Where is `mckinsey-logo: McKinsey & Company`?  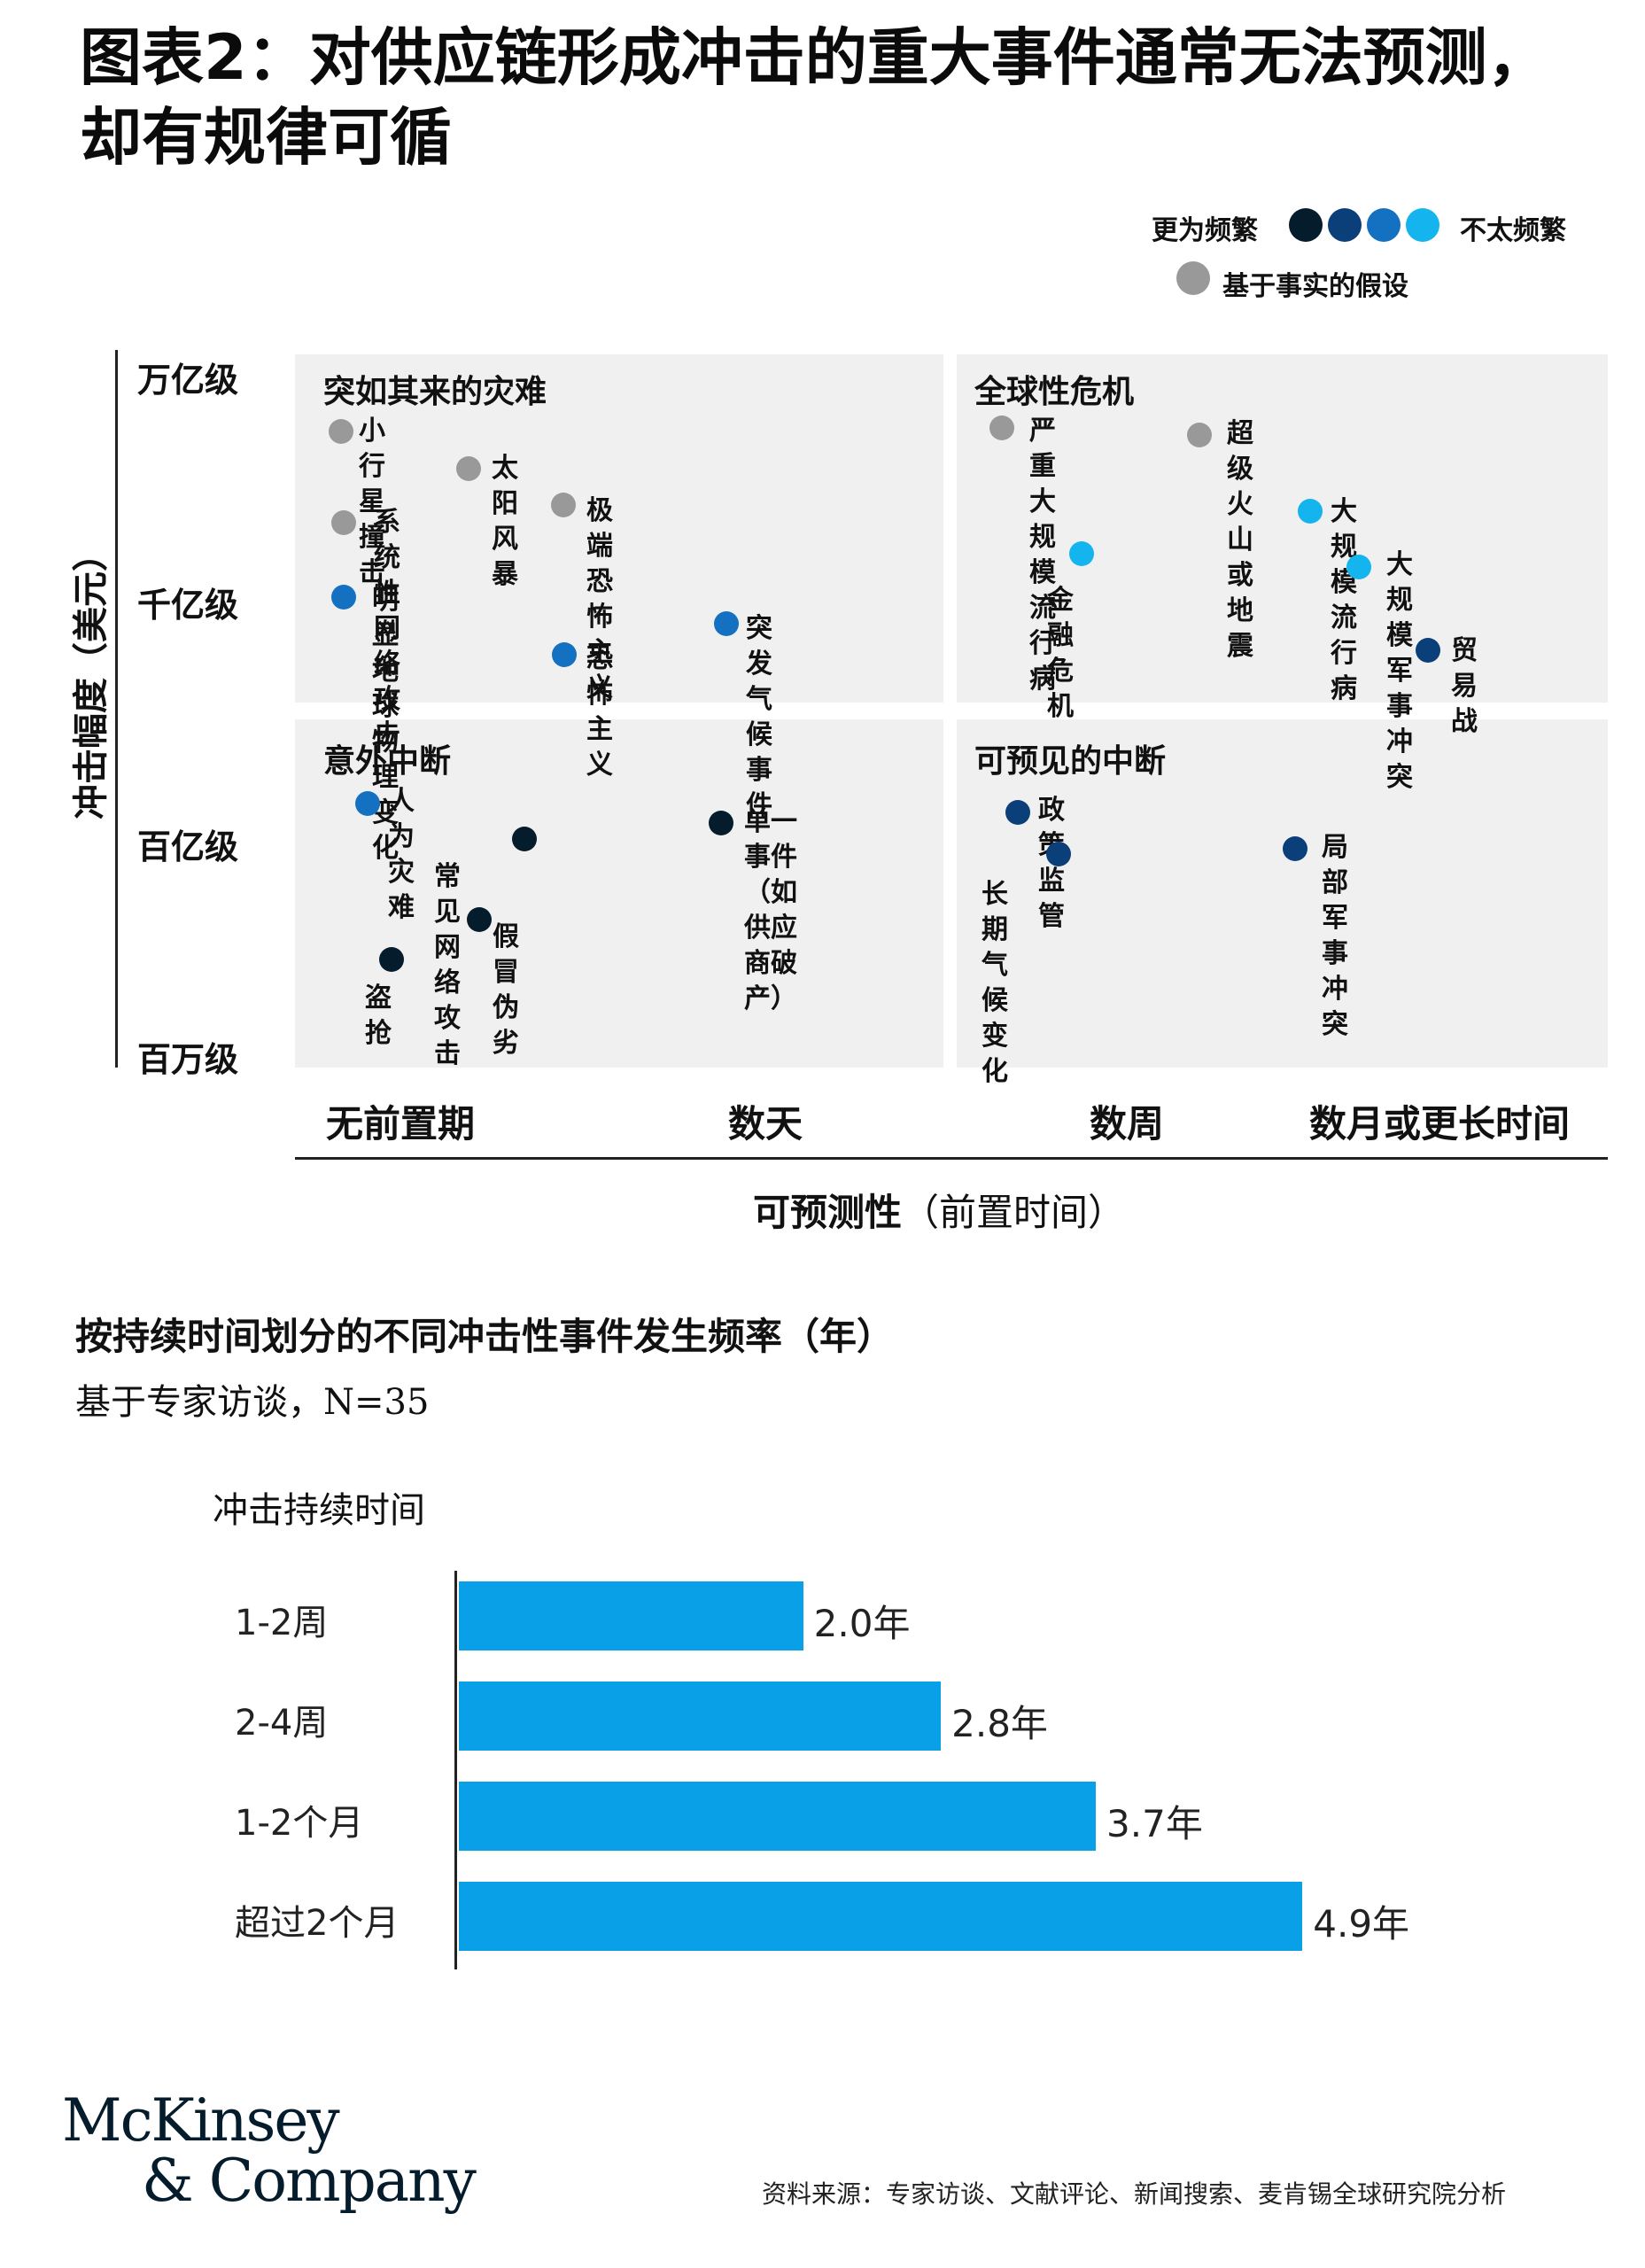
mckinsey-logo: McKinsey & Company is located at coordinates (269, 2150).